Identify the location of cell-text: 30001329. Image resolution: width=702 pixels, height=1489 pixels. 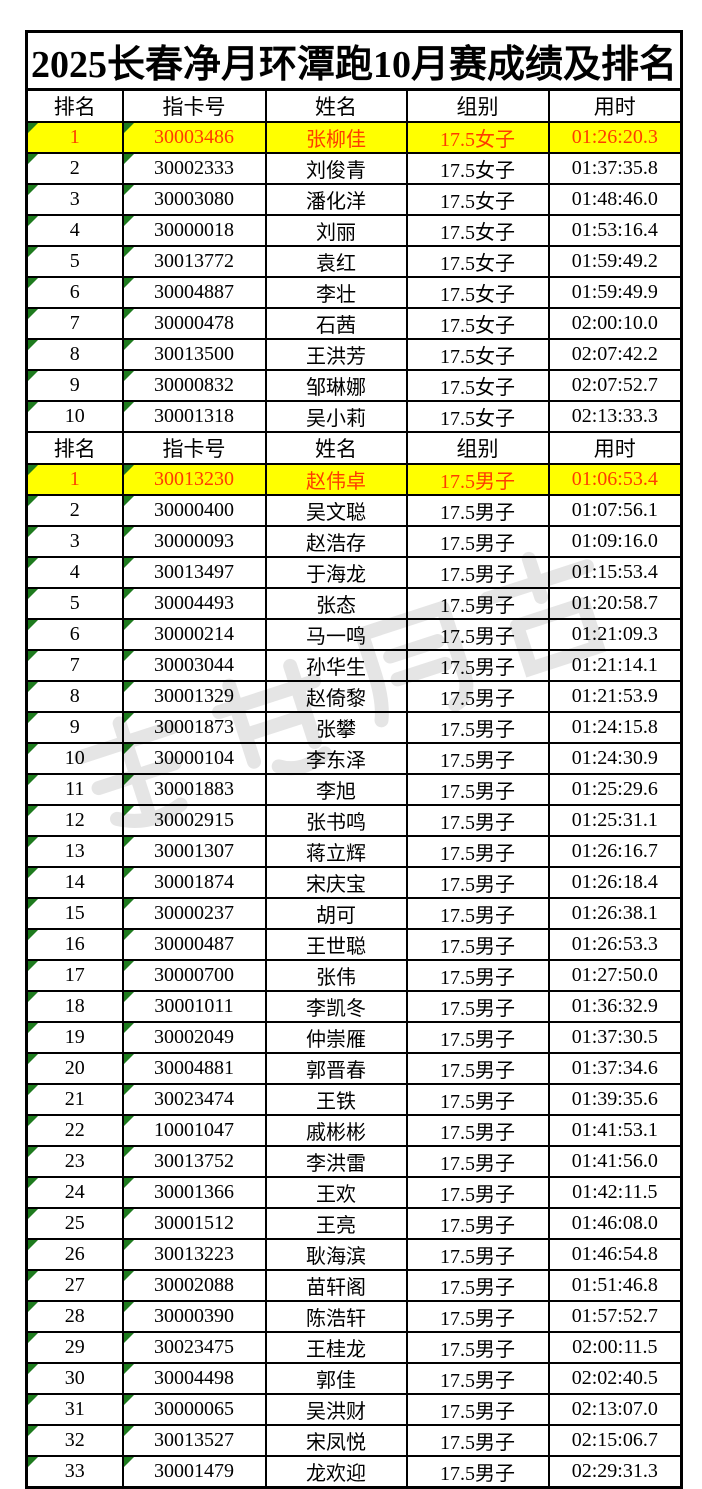
(194, 696).